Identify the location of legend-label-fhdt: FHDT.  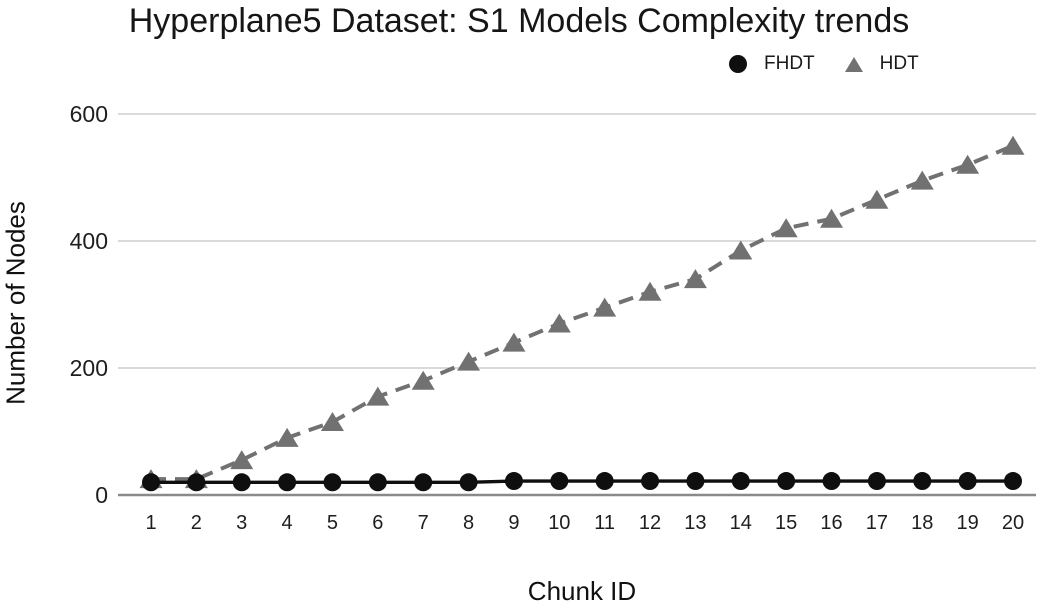
(789, 63).